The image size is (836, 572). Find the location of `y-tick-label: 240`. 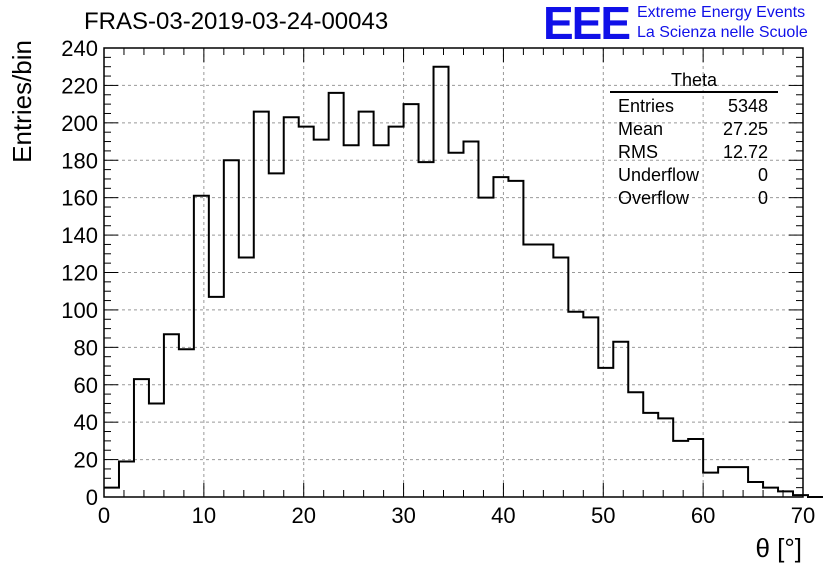

y-tick-label: 240 is located at coordinates (79, 48).